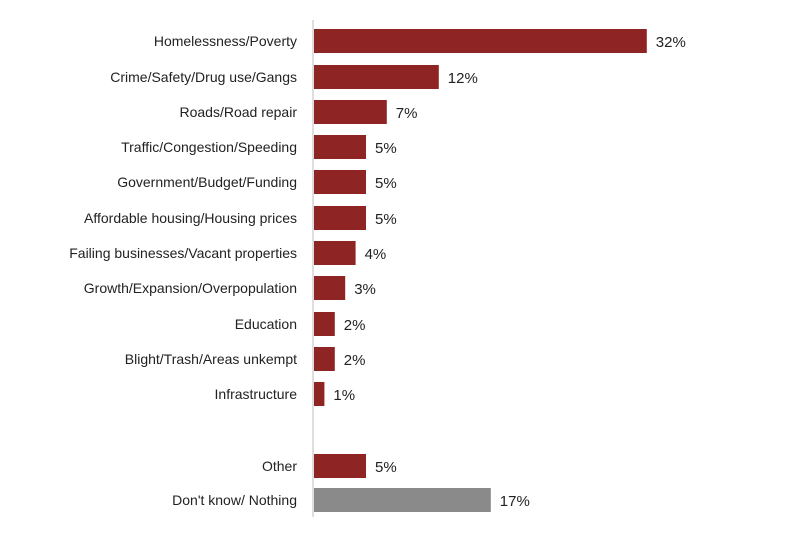 This screenshot has width=800, height=533. What do you see at coordinates (279, 466) in the screenshot?
I see `category-label-other: Other` at bounding box center [279, 466].